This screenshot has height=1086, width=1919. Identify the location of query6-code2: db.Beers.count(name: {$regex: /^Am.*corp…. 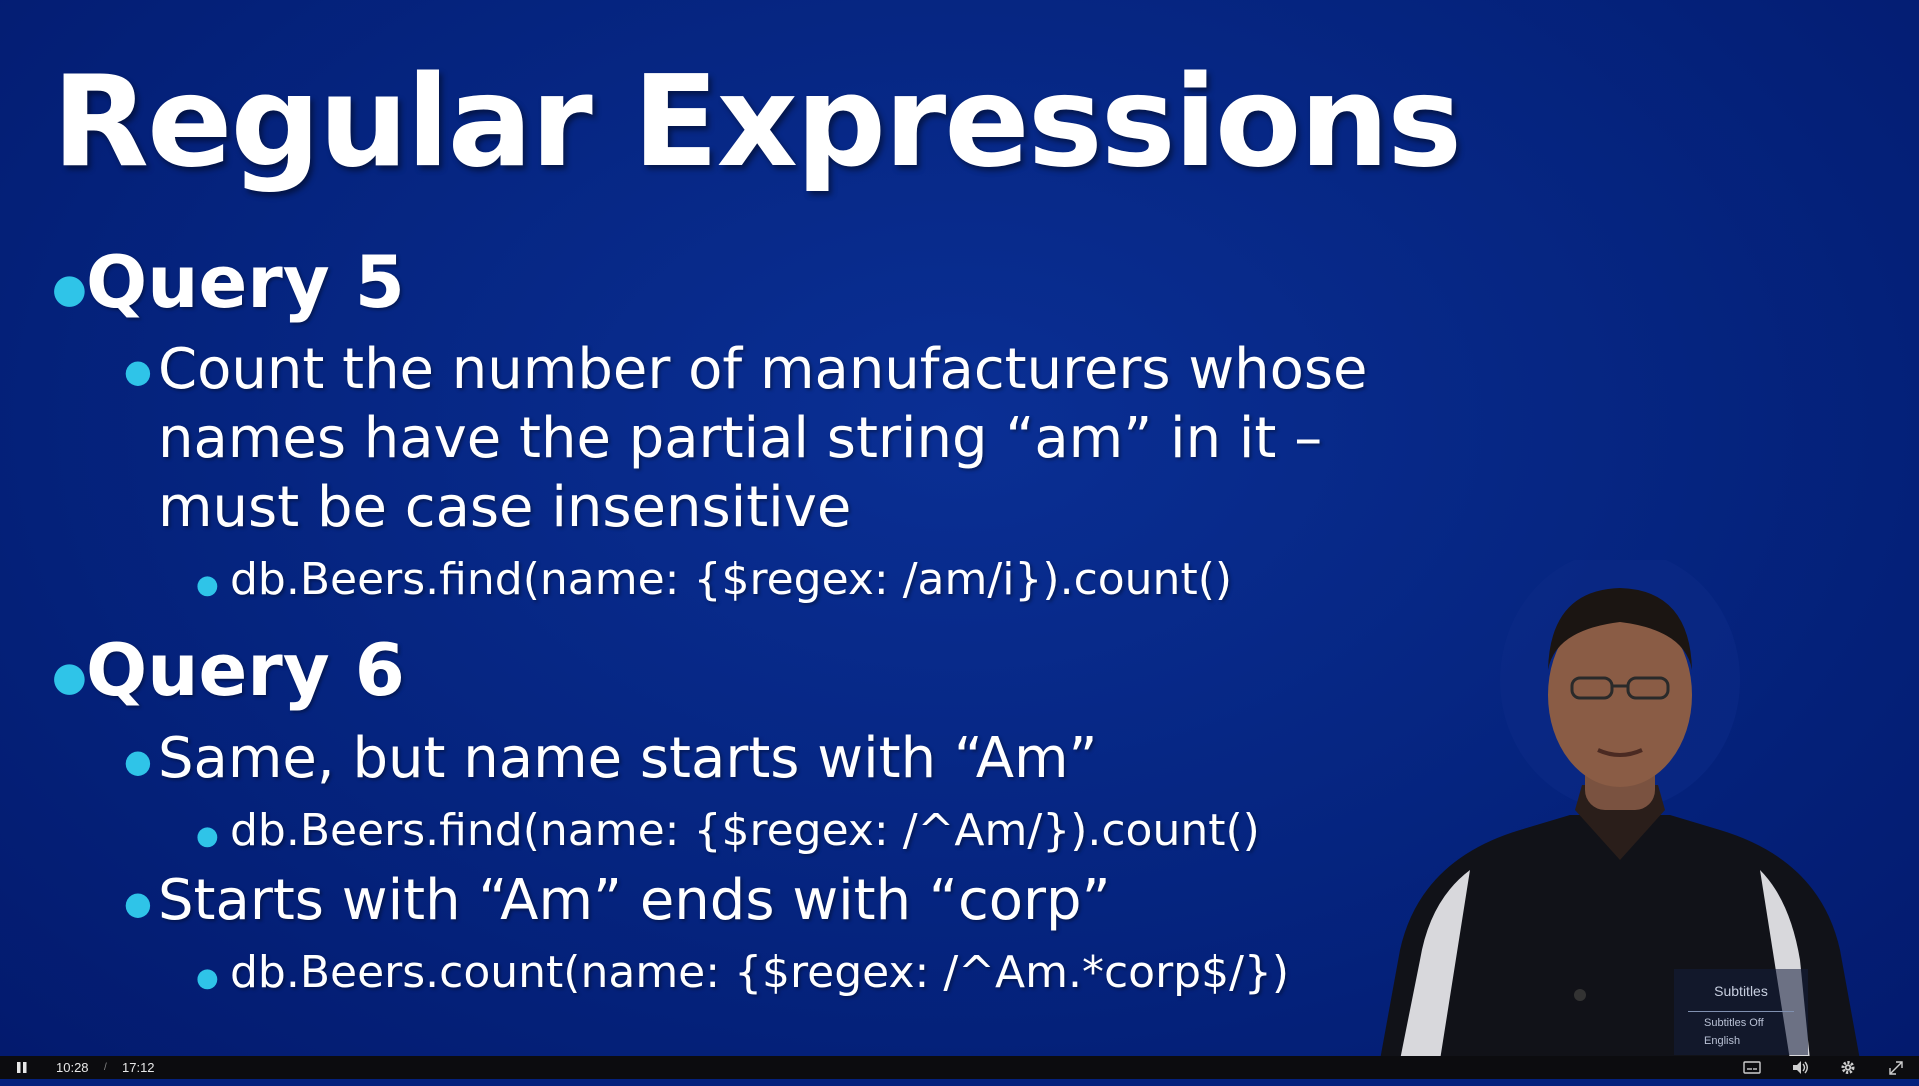
(760, 972).